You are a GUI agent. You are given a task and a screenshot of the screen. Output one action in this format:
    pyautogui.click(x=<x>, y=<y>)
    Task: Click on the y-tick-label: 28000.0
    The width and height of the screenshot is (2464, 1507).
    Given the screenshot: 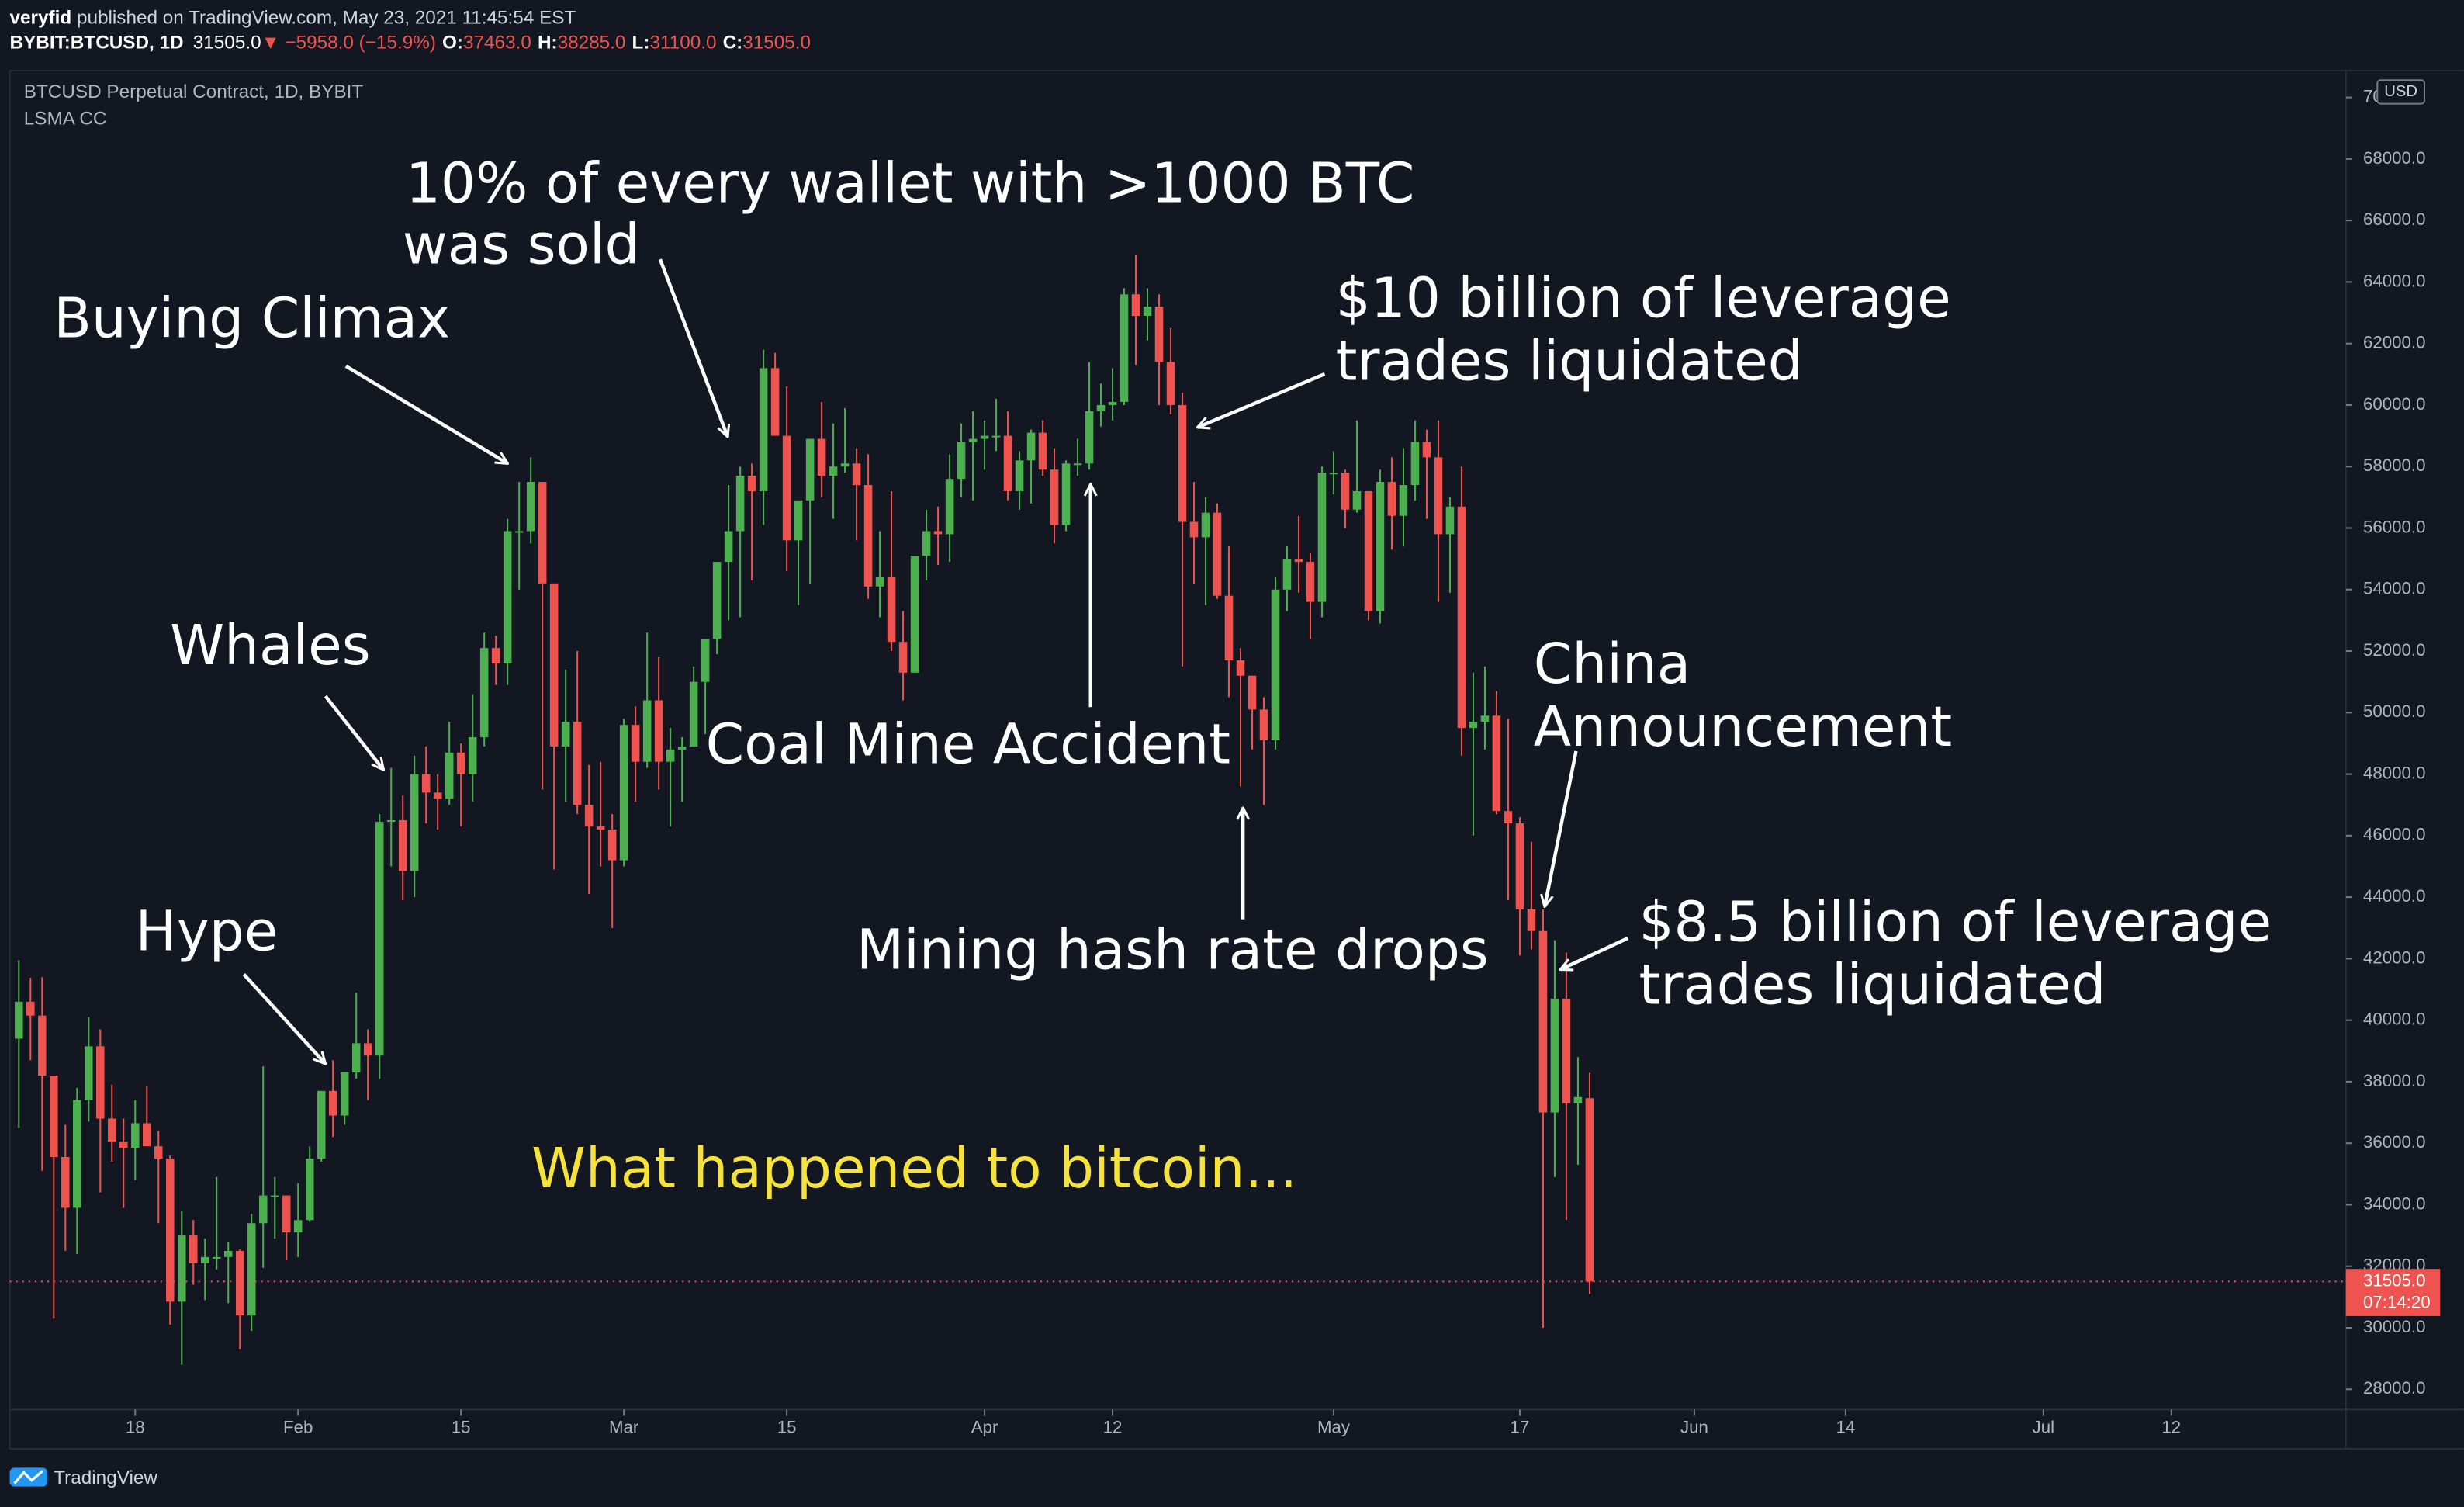 What is the action you would take?
    pyautogui.click(x=2394, y=1388)
    